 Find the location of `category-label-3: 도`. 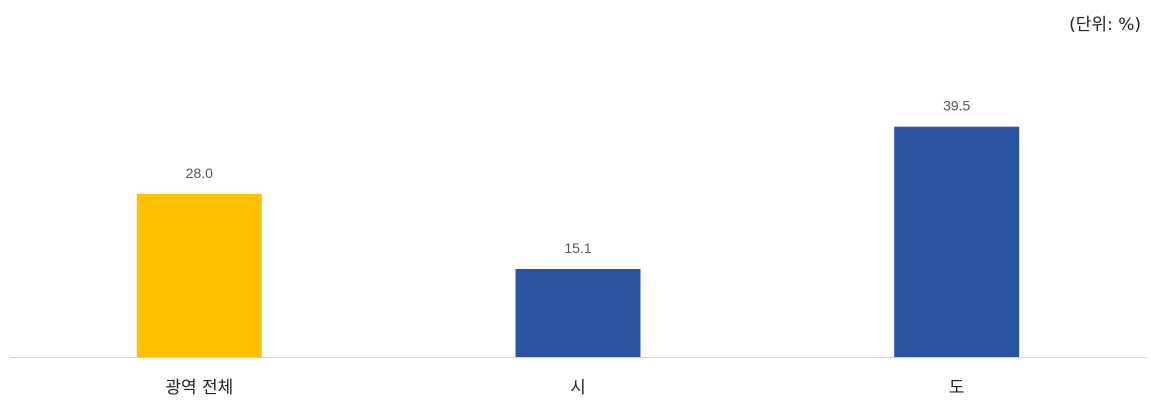

category-label-3: 도 is located at coordinates (957, 388).